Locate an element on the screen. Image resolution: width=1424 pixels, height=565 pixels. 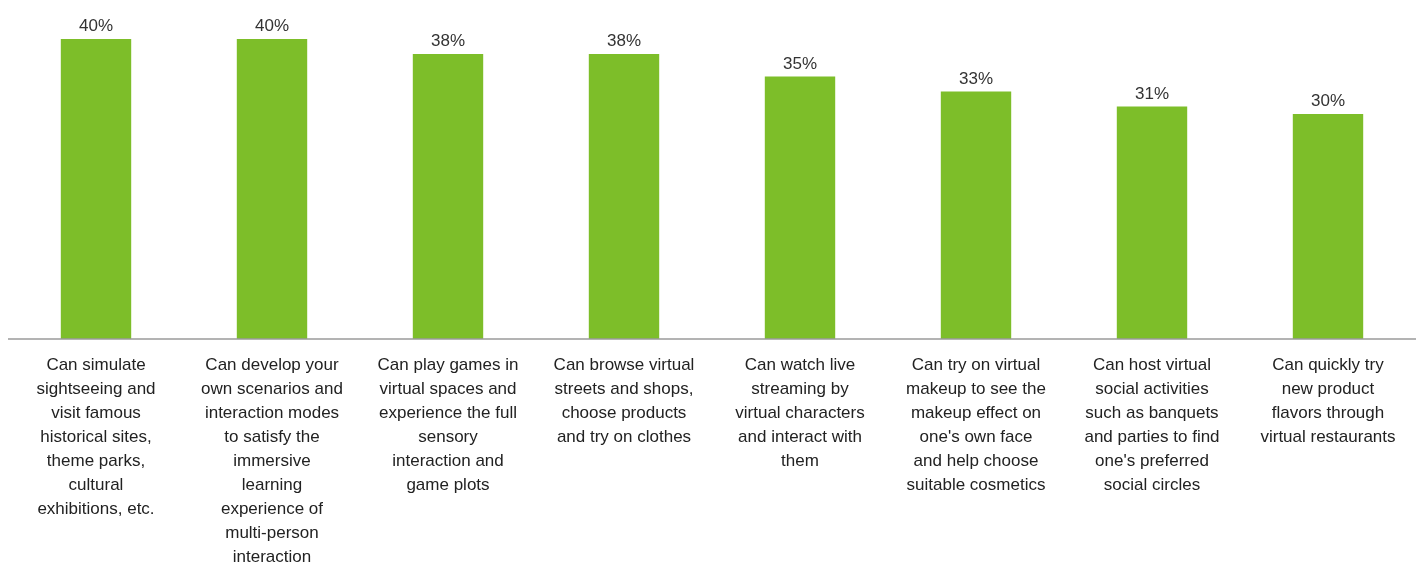
x-tick-label: Can play games in virtual spaces and experience the full sensory interaction and game plots is located at coordinates (448, 424).